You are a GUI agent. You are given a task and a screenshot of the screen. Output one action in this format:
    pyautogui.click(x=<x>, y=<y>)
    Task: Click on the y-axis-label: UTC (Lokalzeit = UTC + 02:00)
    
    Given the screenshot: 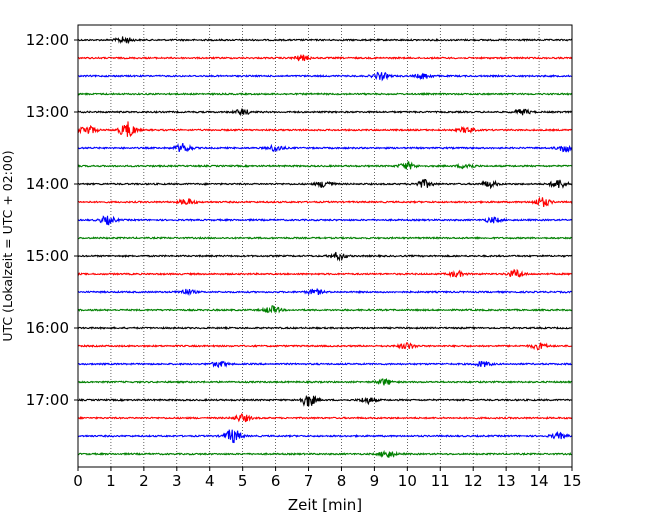 What is the action you would take?
    pyautogui.click(x=7, y=245)
    